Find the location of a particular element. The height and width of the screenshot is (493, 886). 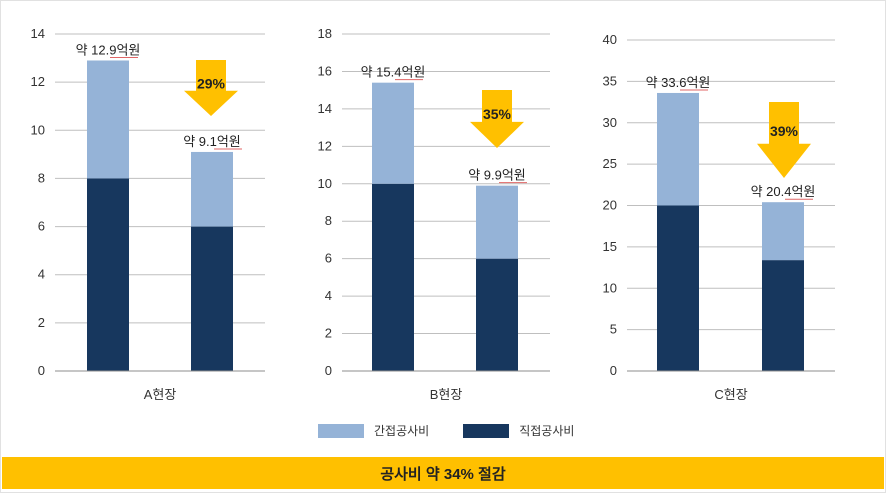

bar-total-label: 약 9.9억원 is located at coordinates (497, 175).